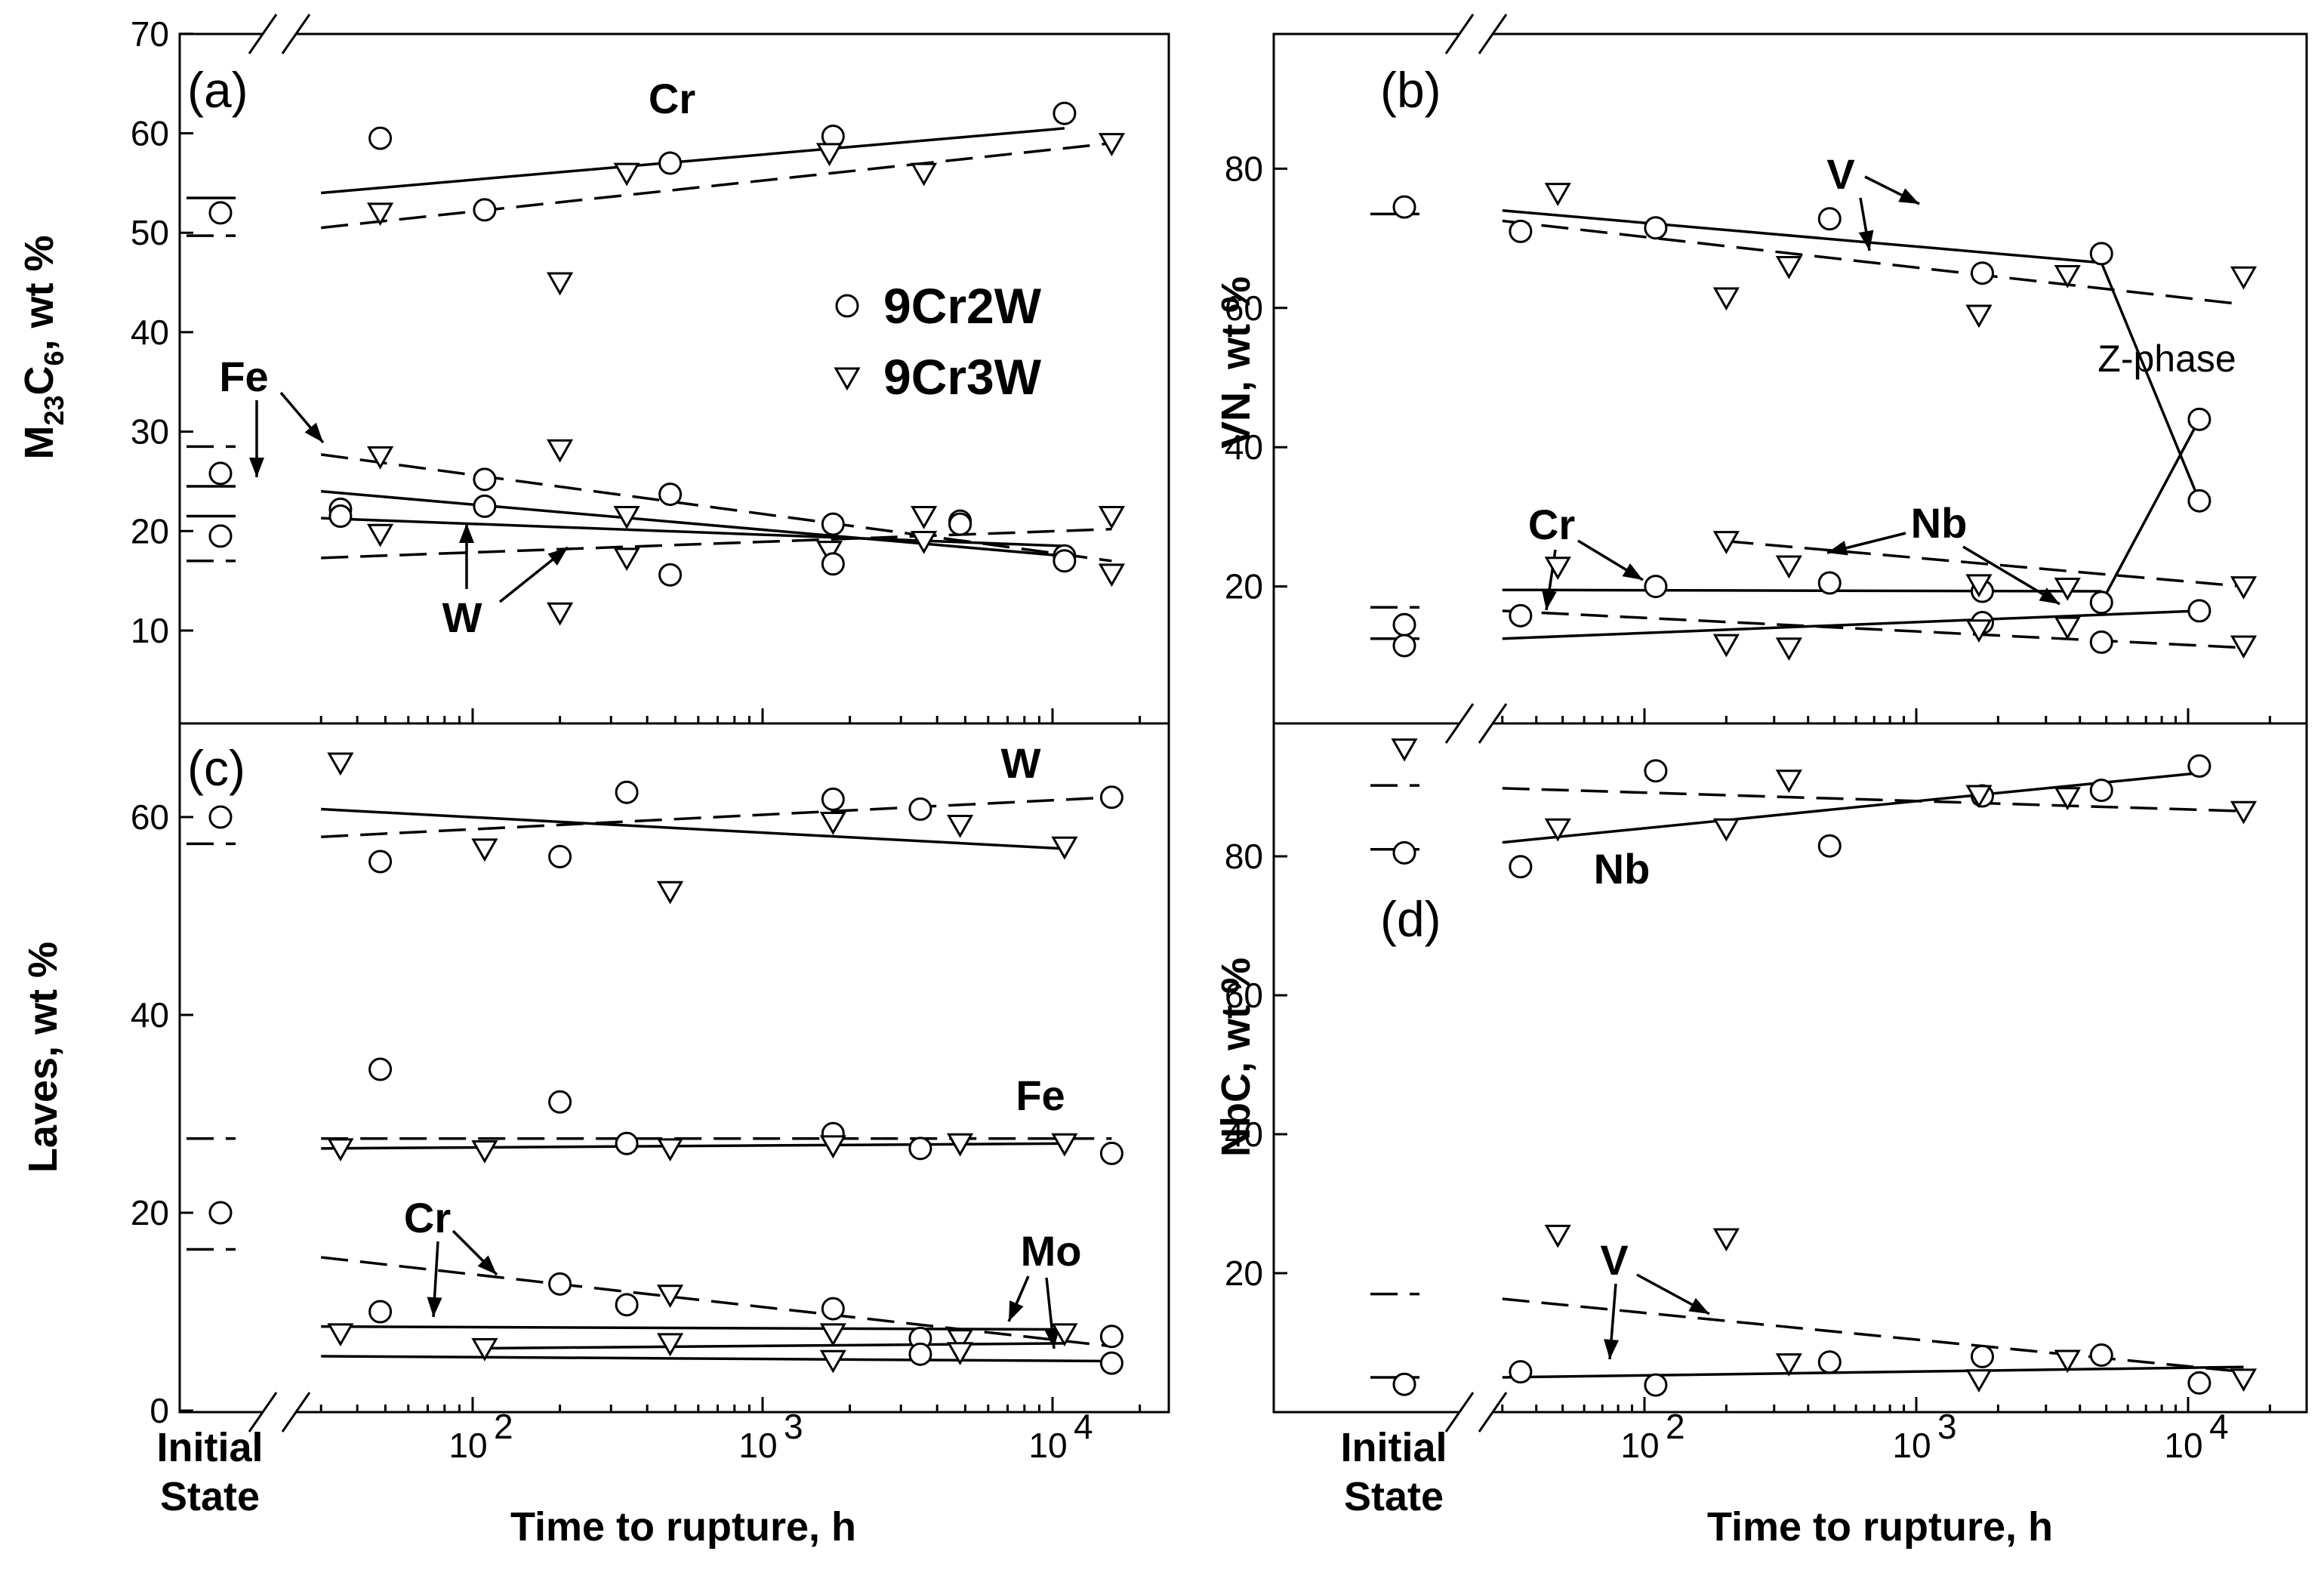 The width and height of the screenshot is (2324, 1579). Describe the element at coordinates (693, 1146) in the screenshot. I see `fit-c-fe-9cr2w` at that location.